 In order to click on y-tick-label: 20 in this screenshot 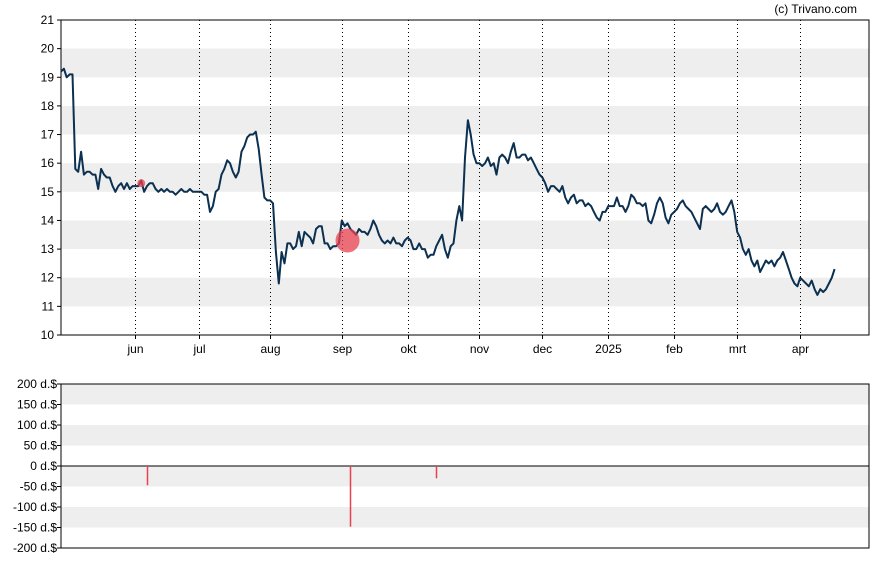, I will do `click(48, 49)`.